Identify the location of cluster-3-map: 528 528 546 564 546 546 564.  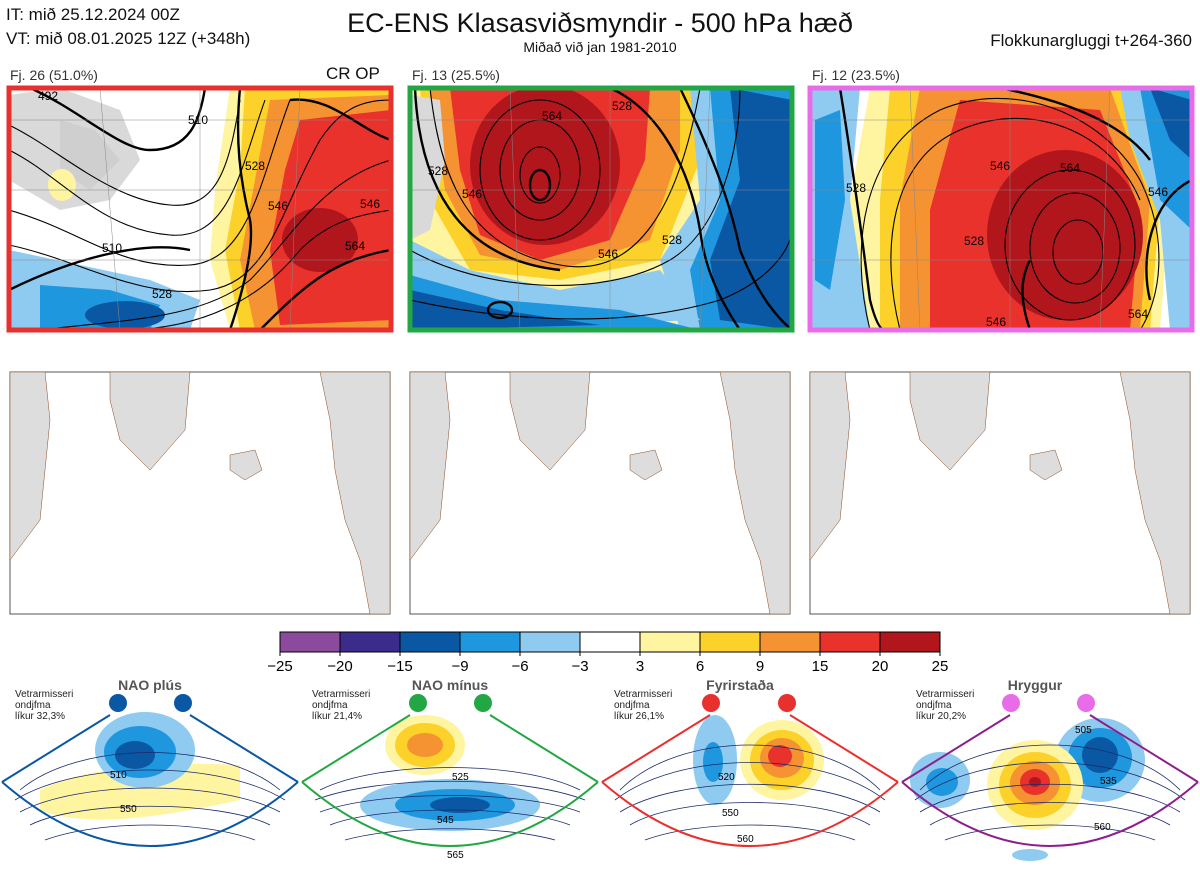
(1001, 209).